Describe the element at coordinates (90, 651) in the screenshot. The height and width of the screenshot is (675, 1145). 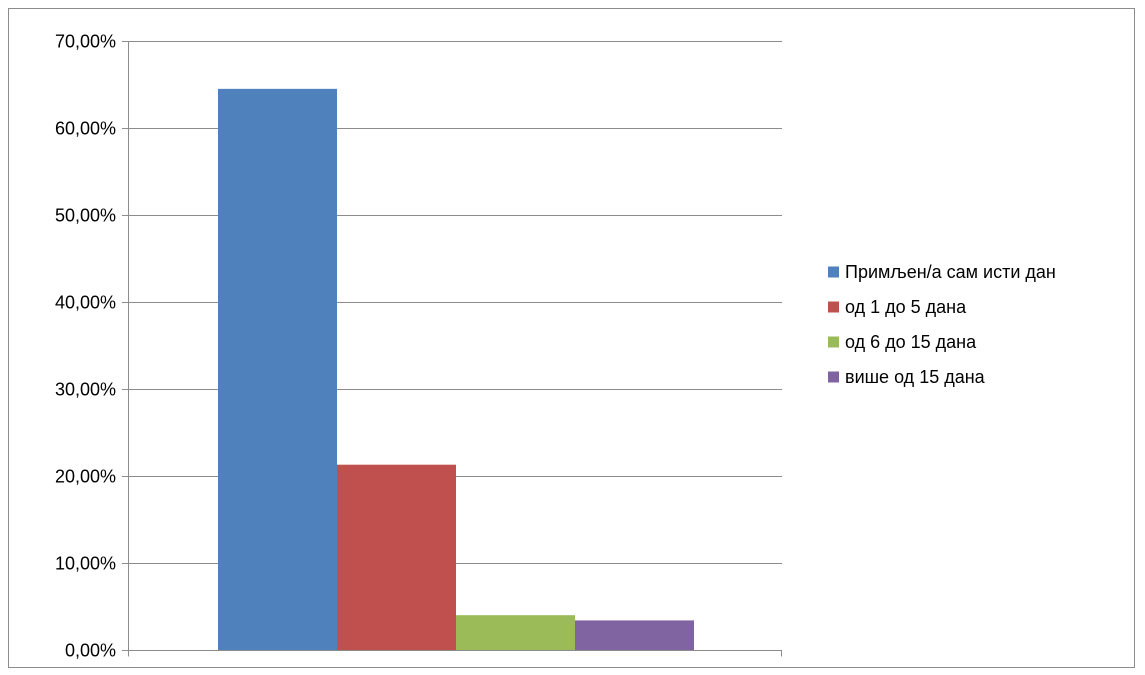
I see `y-tick-label: 0,00%` at that location.